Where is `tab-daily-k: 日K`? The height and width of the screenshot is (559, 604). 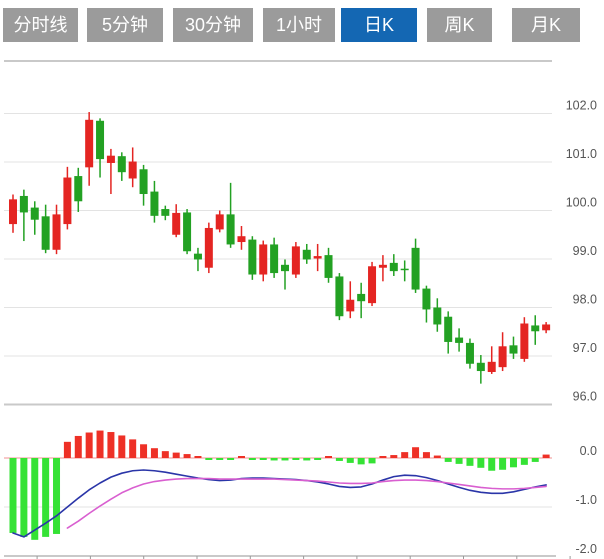 tab-daily-k: 日K is located at coordinates (379, 25).